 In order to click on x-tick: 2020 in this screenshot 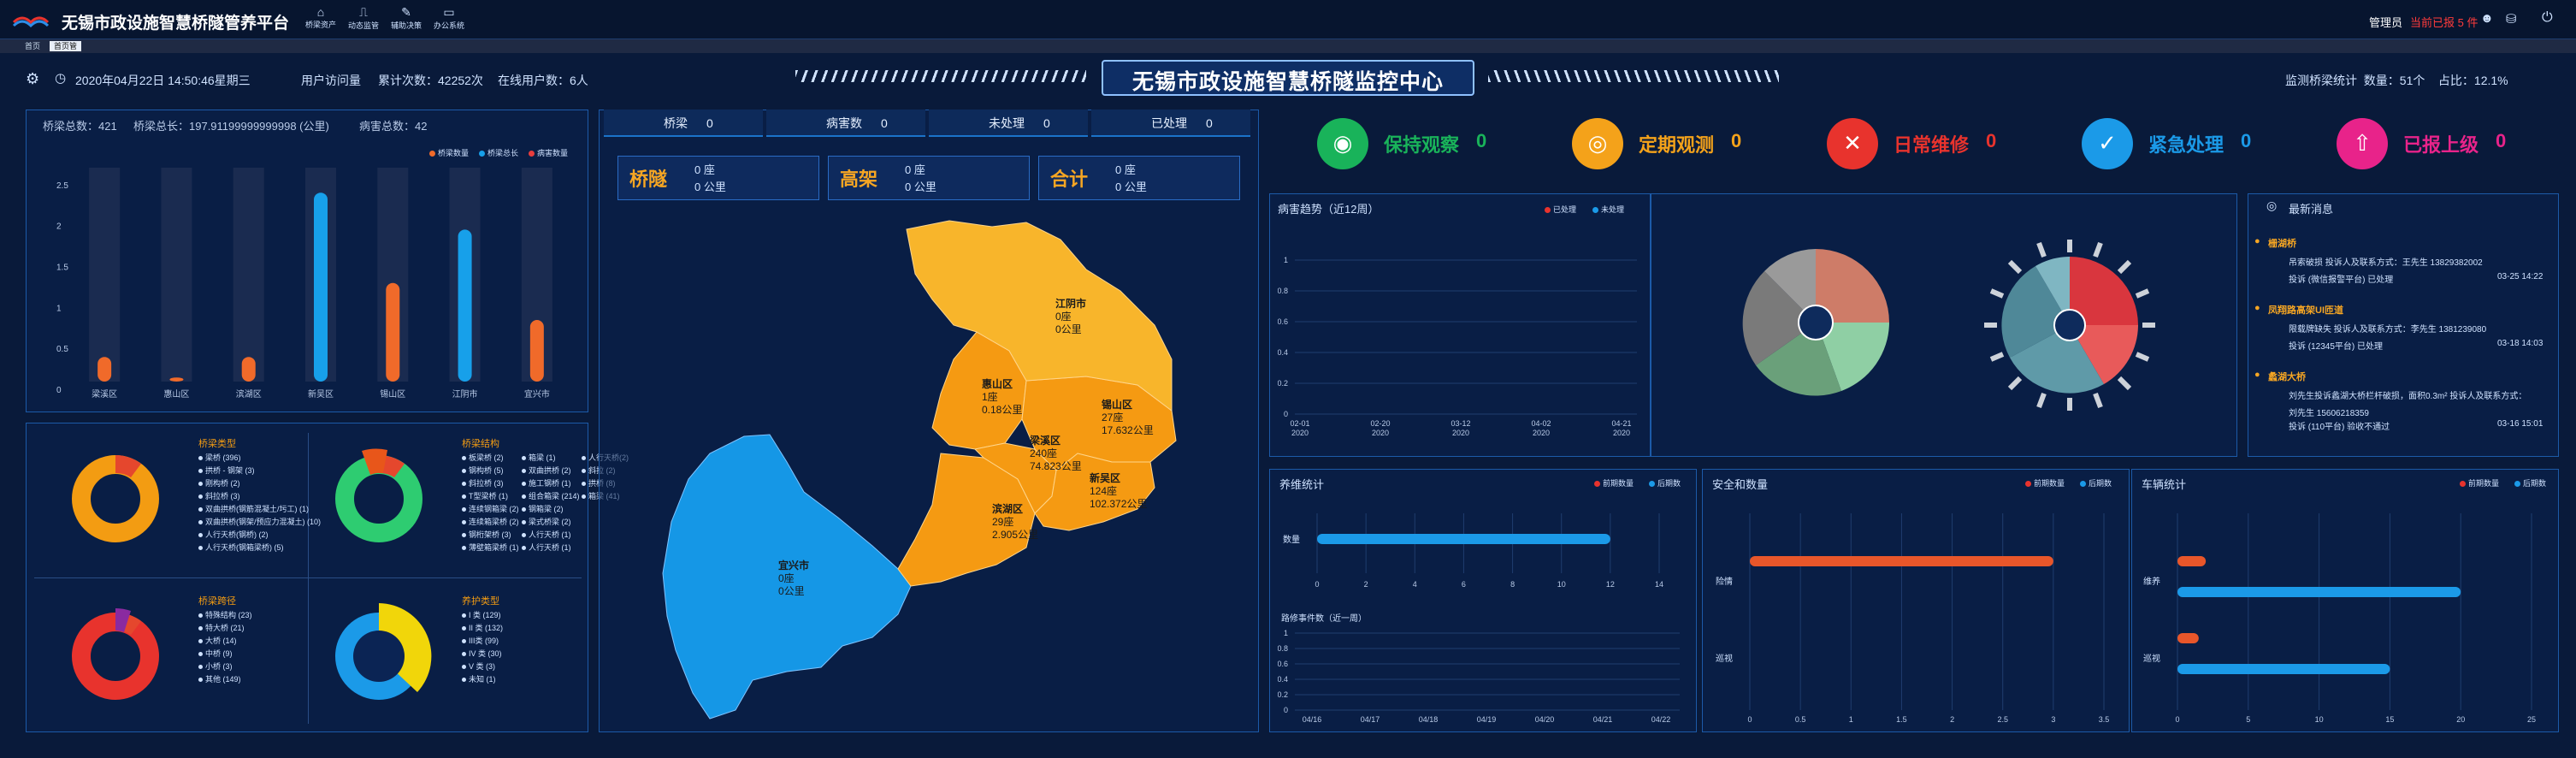, I will do `click(1380, 433)`.